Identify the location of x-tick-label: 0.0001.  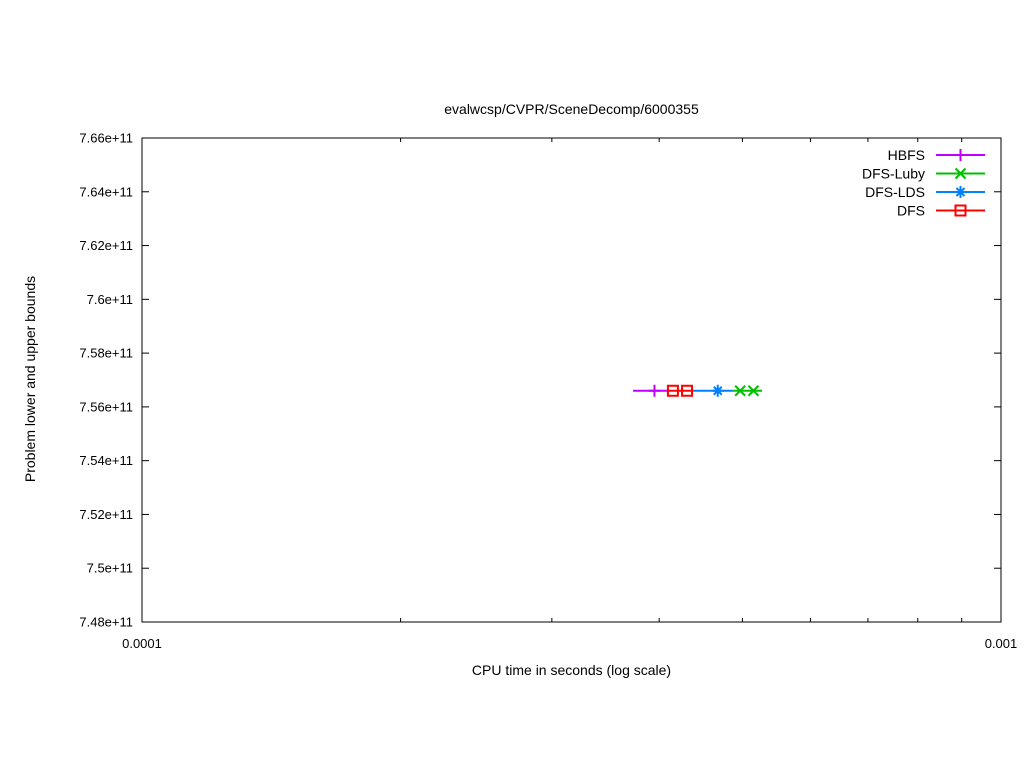
(142, 643).